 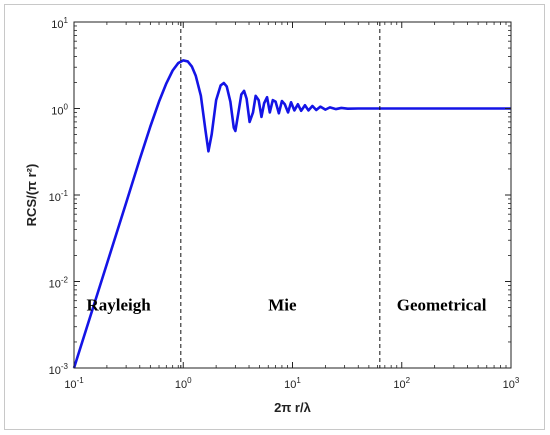 What do you see at coordinates (292, 407) in the screenshot?
I see `x-axis-label: 2π r/λ` at bounding box center [292, 407].